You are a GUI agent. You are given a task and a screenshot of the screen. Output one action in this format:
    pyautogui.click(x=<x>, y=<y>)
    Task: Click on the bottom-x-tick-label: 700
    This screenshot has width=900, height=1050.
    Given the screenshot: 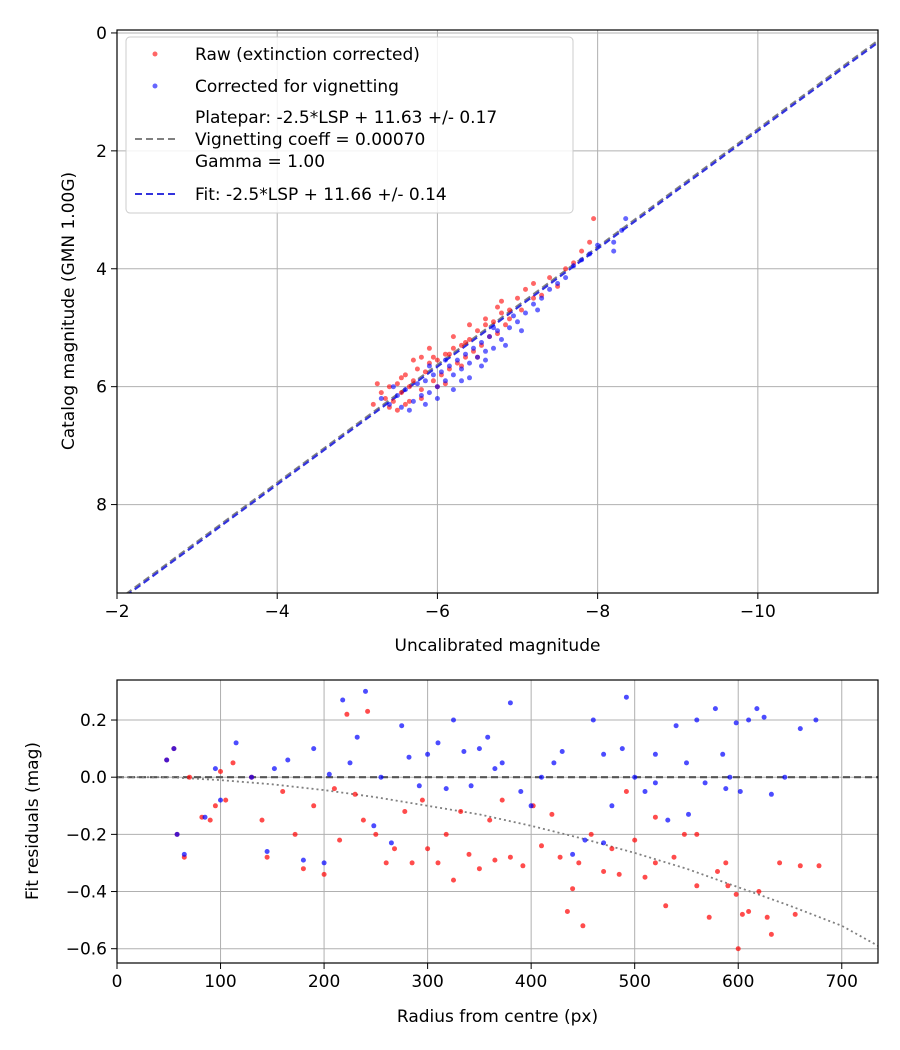 What is the action you would take?
    pyautogui.click(x=842, y=982)
    